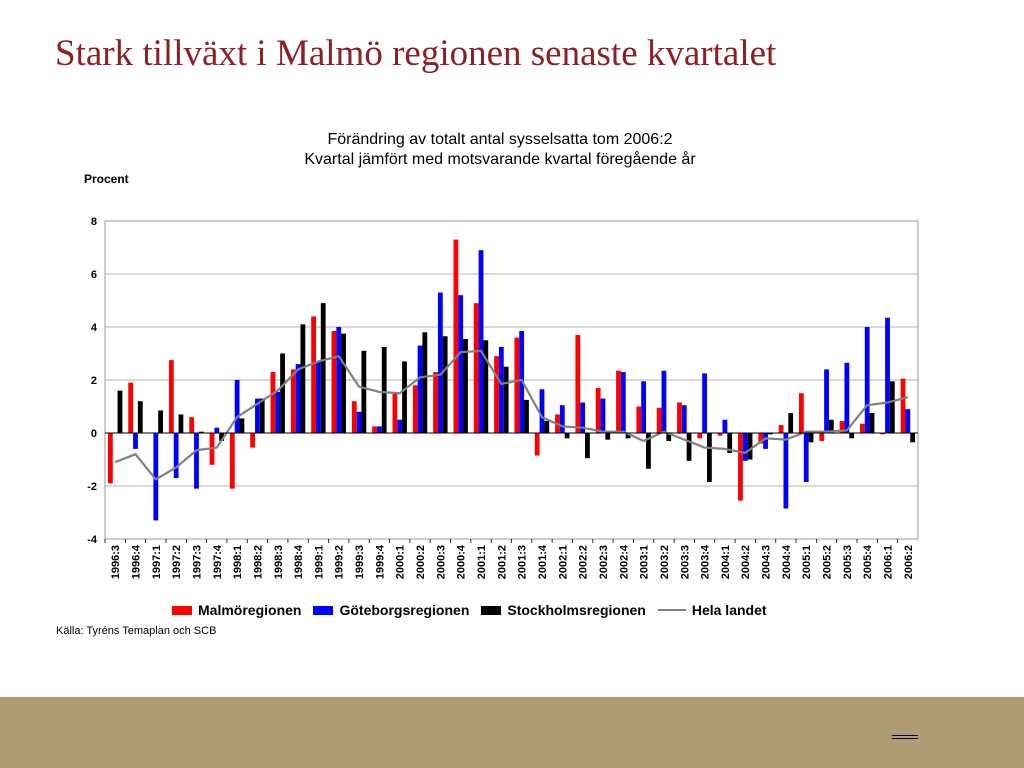 The image size is (1024, 768). I want to click on bar-göteborgsregionen-2002:2, so click(583, 417).